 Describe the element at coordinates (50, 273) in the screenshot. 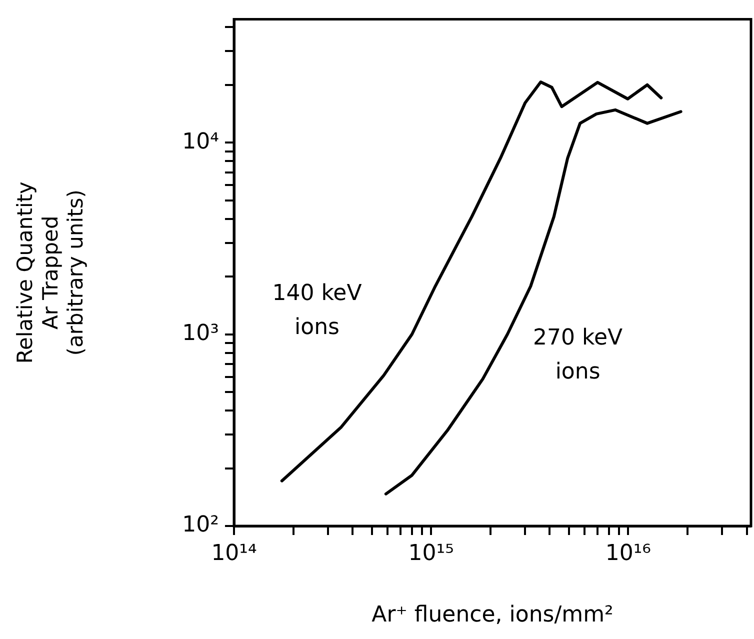

I see `y-axis-title: Relative Quantity Ar Trapped (arbitrary units)` at that location.